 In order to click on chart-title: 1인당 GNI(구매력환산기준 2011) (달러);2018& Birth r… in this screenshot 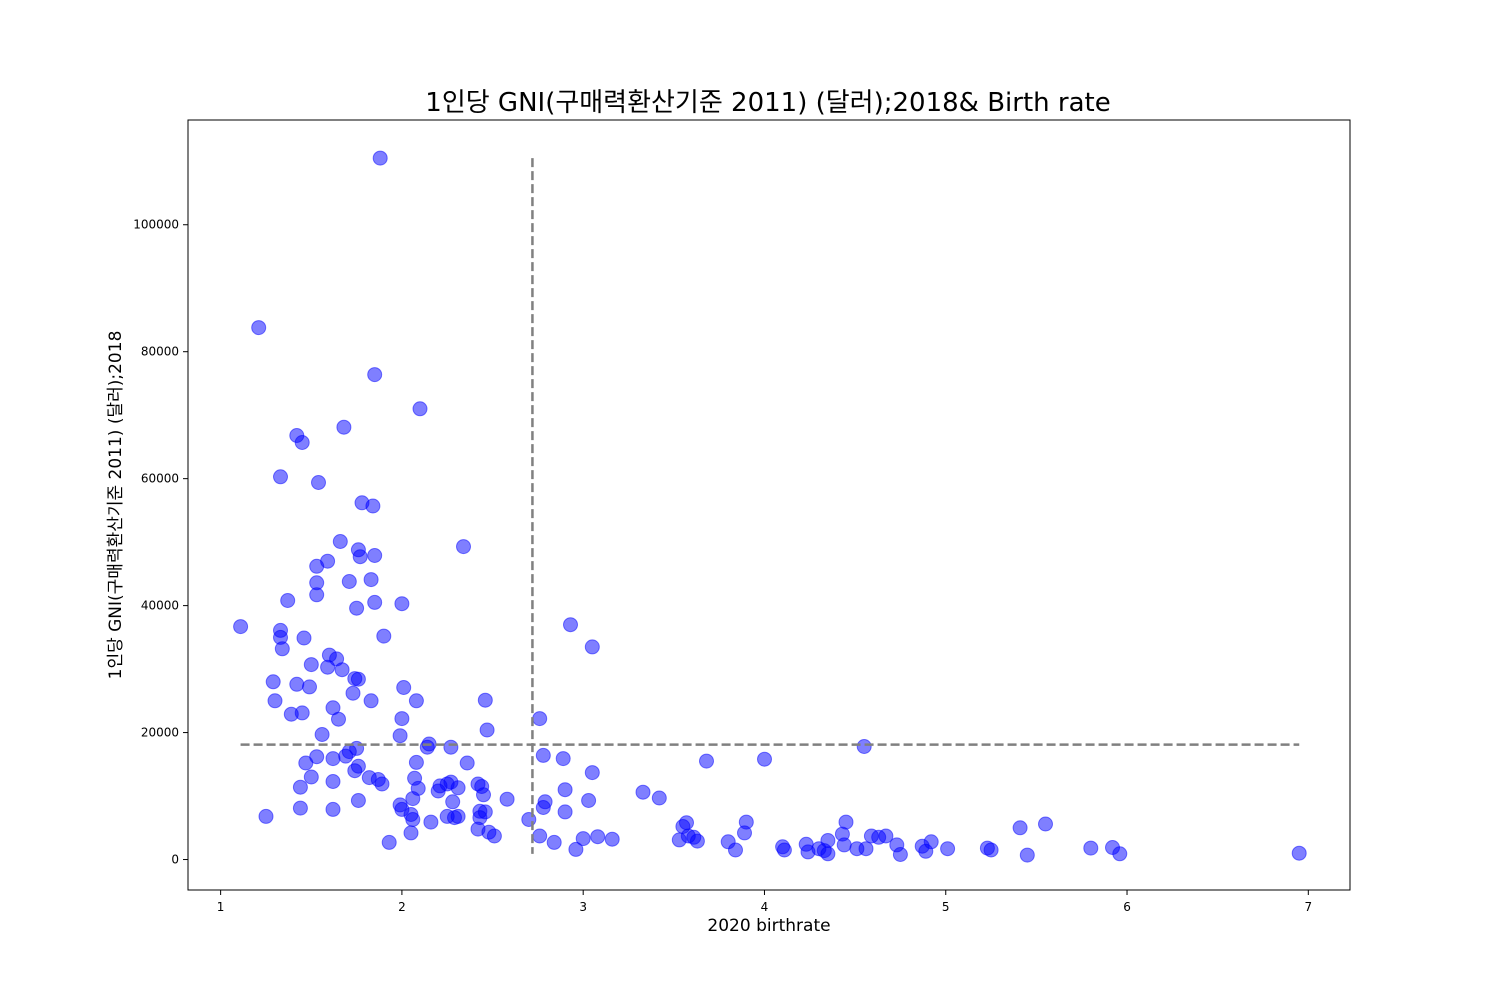, I will do `click(767, 103)`.